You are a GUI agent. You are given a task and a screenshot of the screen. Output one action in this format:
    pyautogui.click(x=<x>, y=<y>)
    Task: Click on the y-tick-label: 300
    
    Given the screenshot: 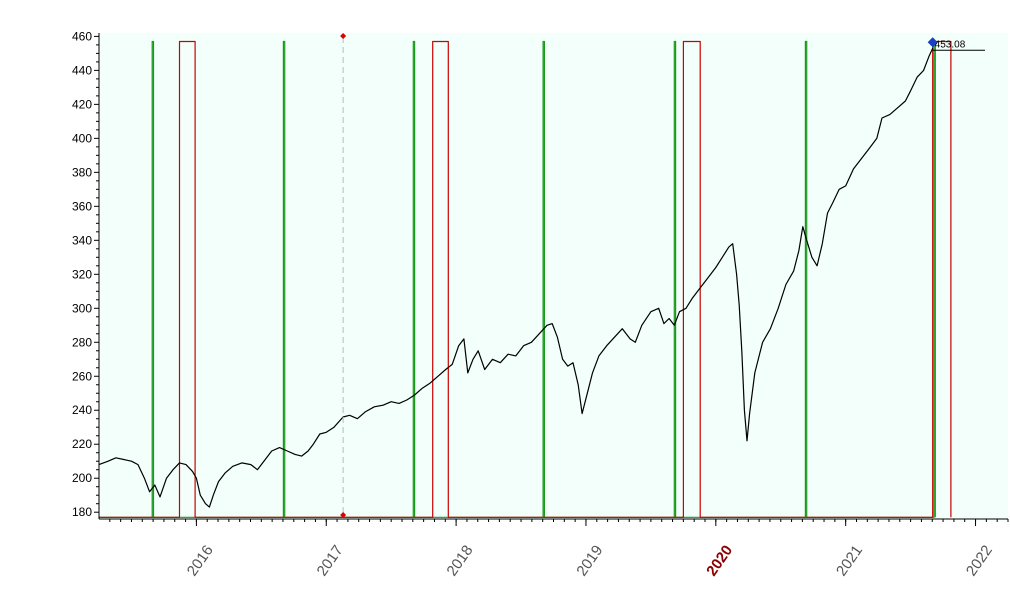 What is the action you would take?
    pyautogui.click(x=82, y=308)
    